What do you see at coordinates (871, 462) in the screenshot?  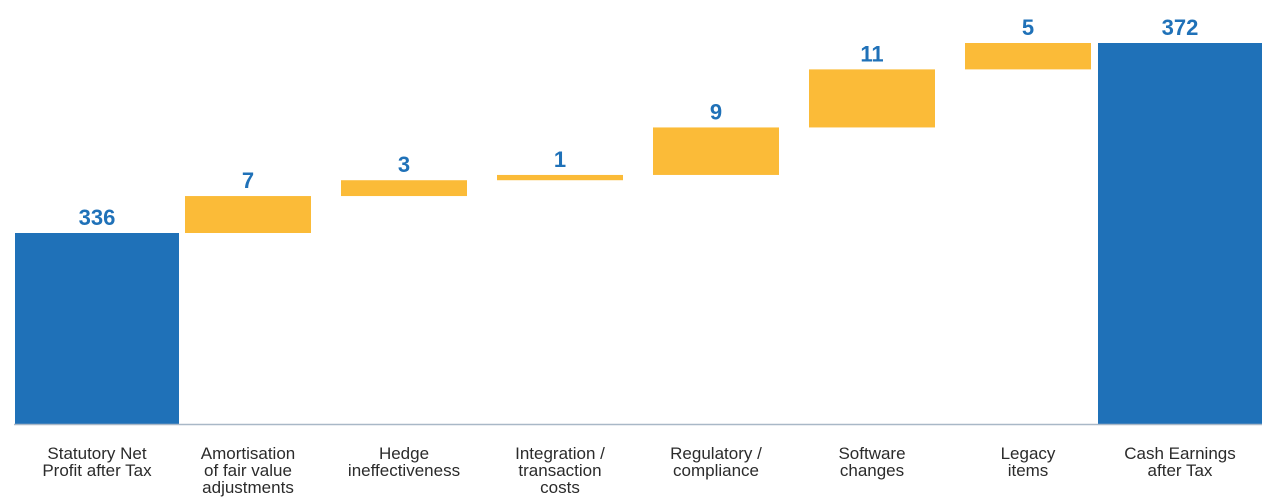 I see `category-label-6: Software changes` at bounding box center [871, 462].